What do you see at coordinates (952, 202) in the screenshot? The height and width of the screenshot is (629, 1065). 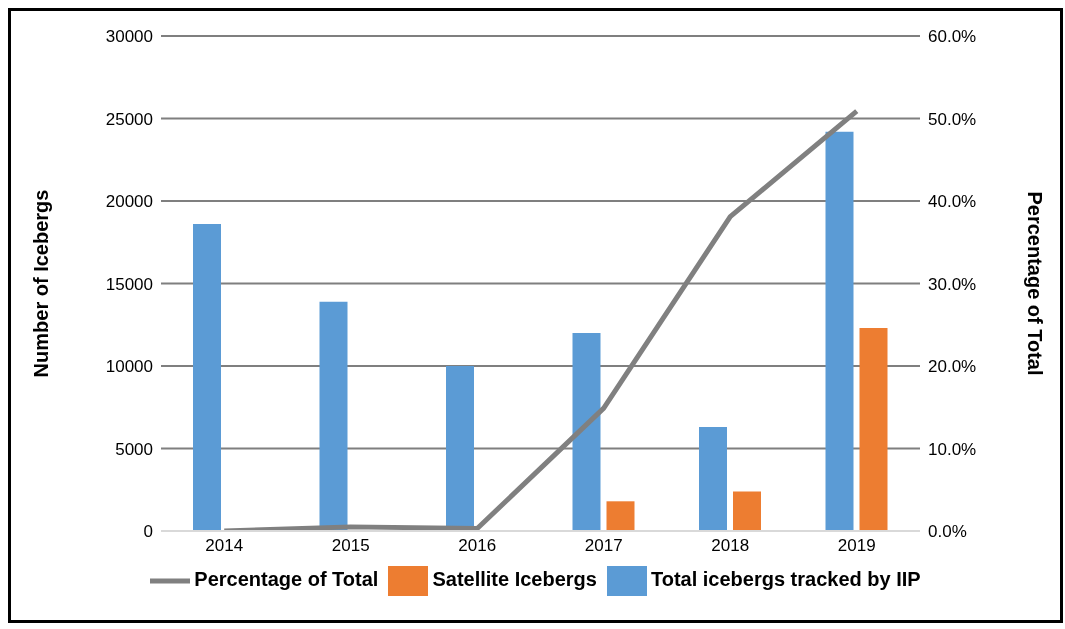 I see `y2-tick-label: 40.0%` at bounding box center [952, 202].